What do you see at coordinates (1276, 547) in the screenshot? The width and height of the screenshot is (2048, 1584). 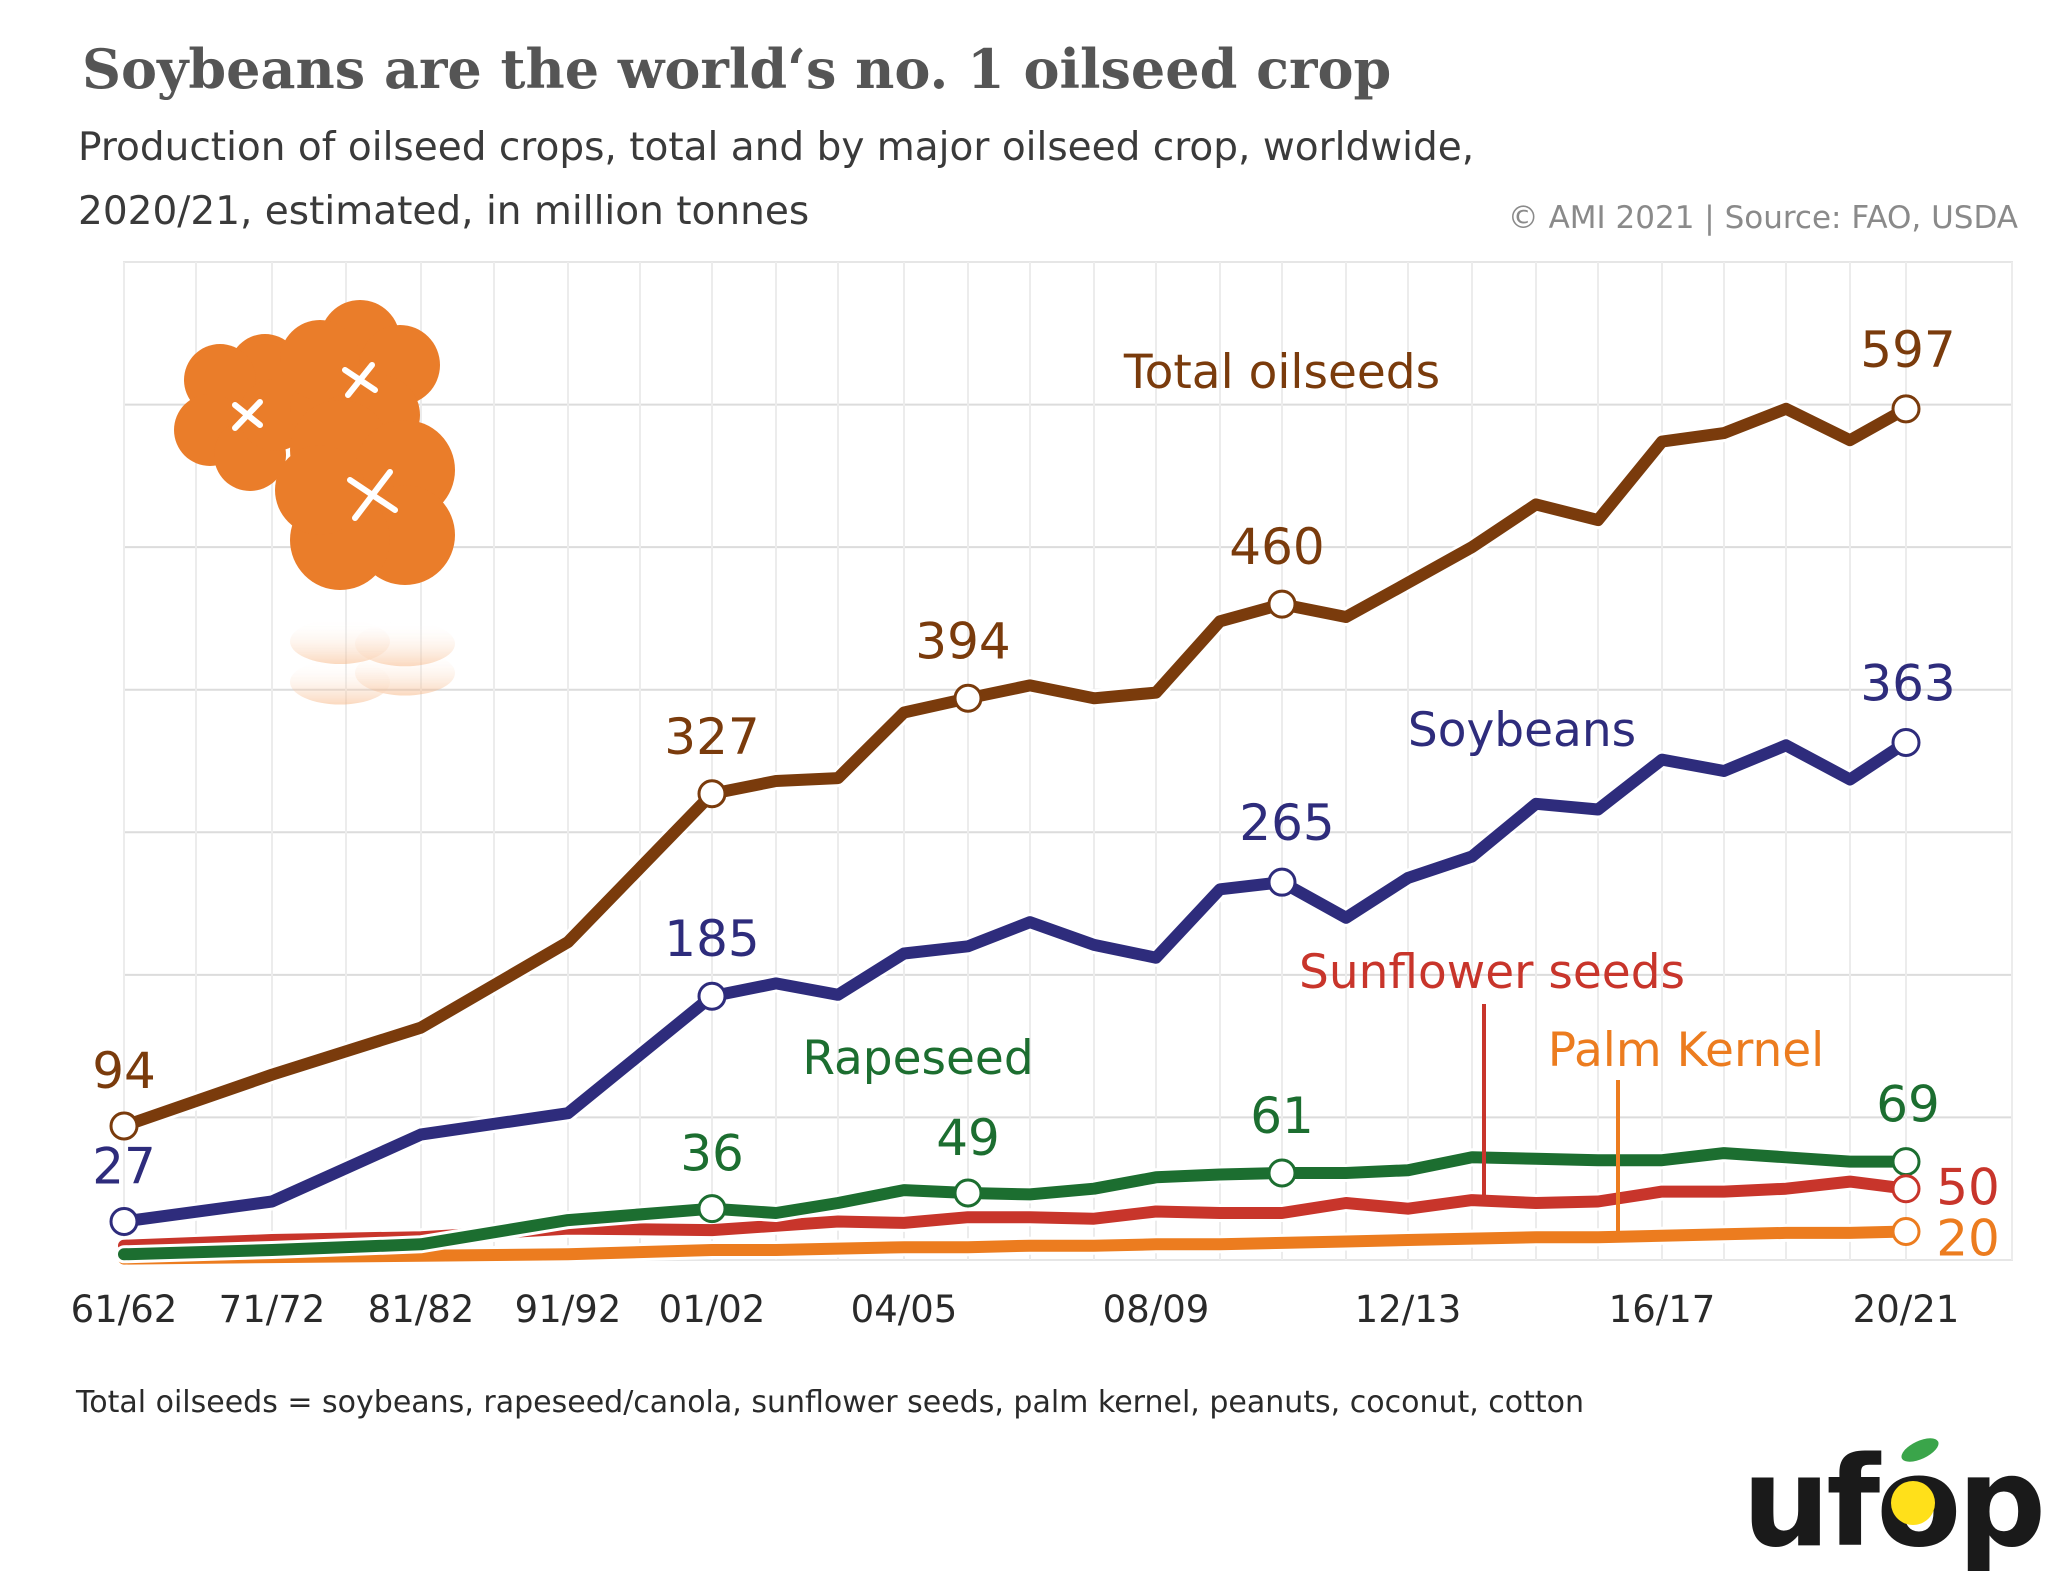 I see `data-label: 460` at bounding box center [1276, 547].